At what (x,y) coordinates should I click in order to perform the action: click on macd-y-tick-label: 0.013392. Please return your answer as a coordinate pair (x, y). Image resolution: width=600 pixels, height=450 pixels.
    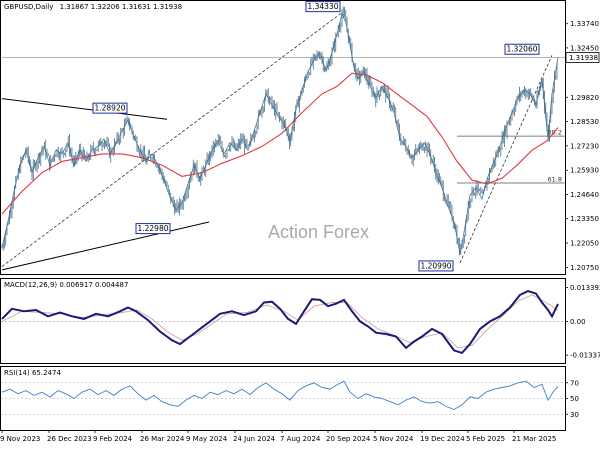
    Looking at the image, I should click on (585, 288).